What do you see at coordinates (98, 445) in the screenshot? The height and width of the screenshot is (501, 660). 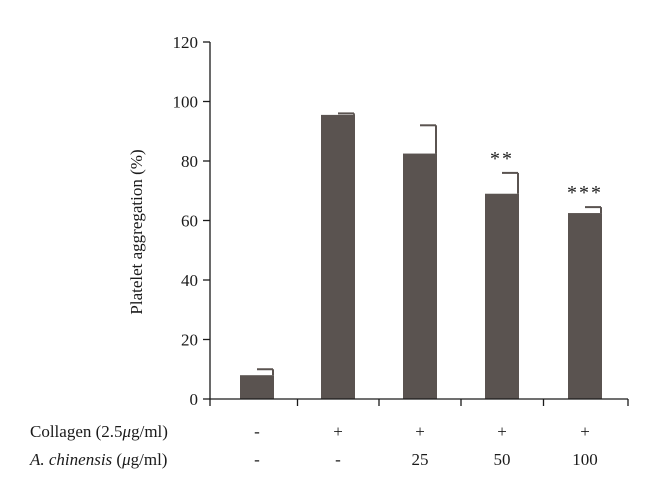 I see `condition-table: Collagen (2.5μg/ml) A. chinensis (μg/ml)` at bounding box center [98, 445].